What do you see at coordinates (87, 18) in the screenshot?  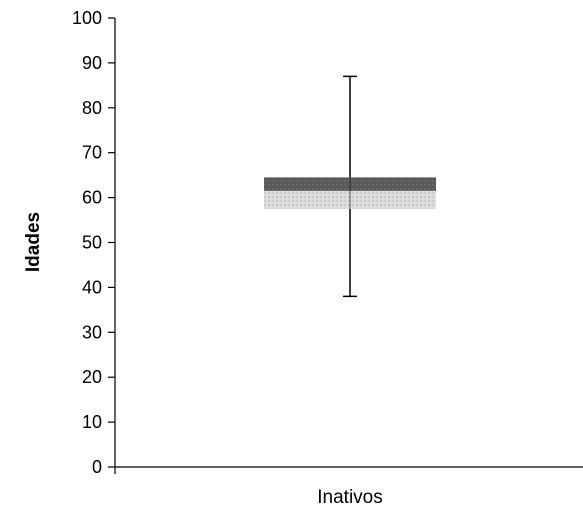 I see `y-tick-label: 100` at bounding box center [87, 18].